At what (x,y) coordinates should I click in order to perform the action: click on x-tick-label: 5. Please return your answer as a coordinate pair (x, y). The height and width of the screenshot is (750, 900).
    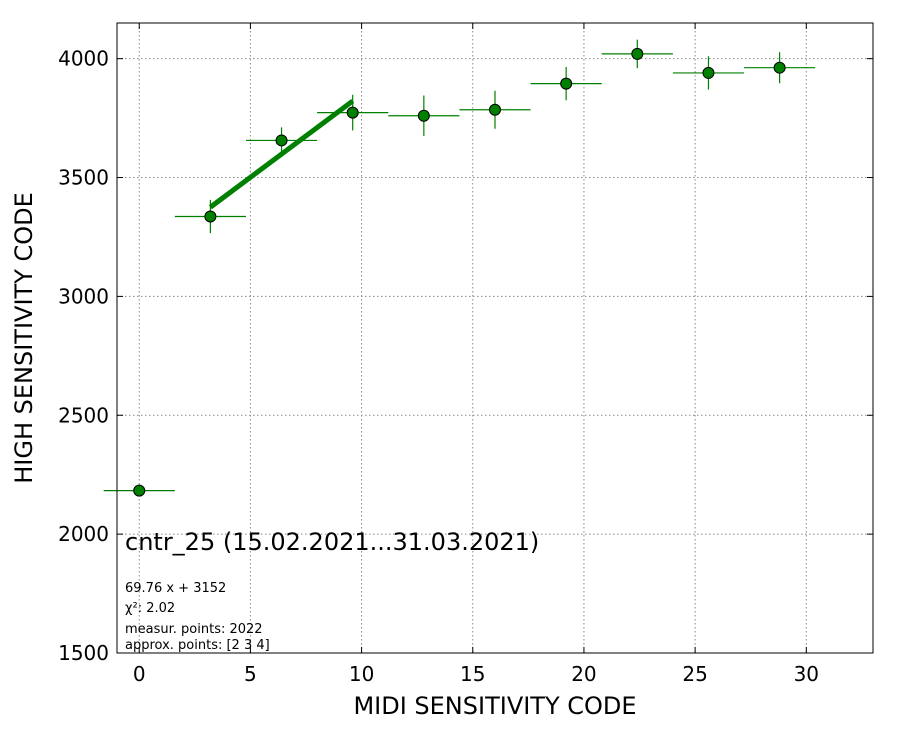
    Looking at the image, I should click on (250, 674).